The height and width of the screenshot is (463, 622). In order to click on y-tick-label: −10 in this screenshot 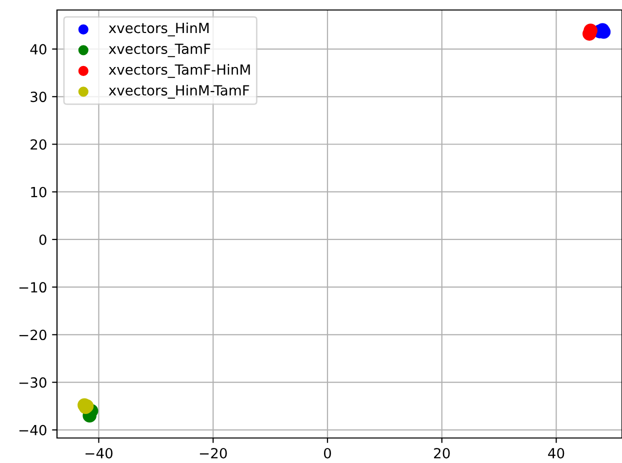, I will do `click(32, 287)`.